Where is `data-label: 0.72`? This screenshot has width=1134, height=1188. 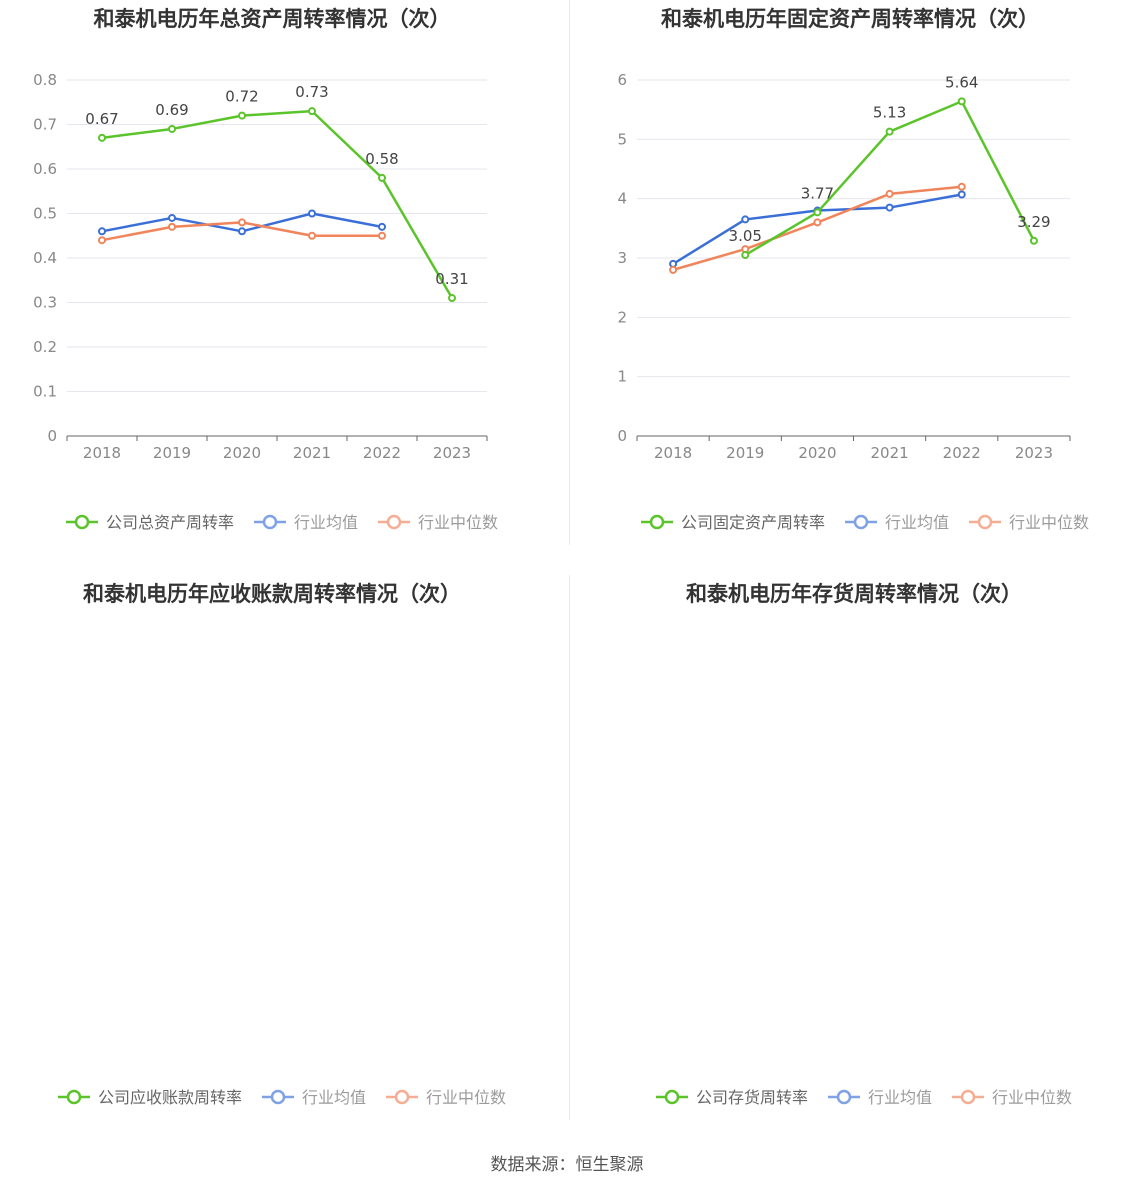
data-label: 0.72 is located at coordinates (241, 97).